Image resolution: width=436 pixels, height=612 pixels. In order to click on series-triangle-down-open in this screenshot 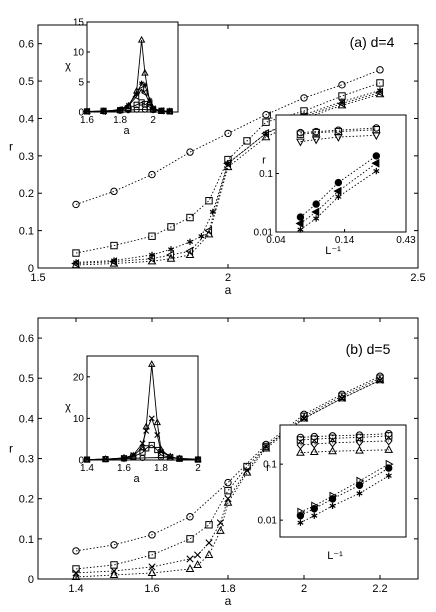, I will do `click(338, 139)`.